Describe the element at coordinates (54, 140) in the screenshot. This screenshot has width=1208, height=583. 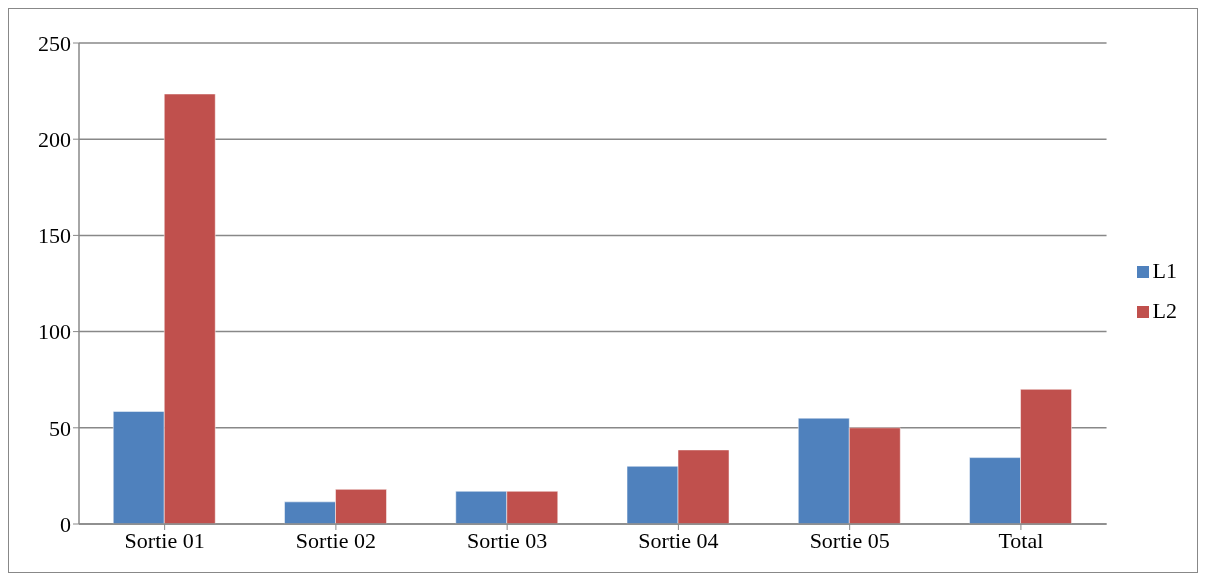
I see `y-tick-label: 200` at that location.